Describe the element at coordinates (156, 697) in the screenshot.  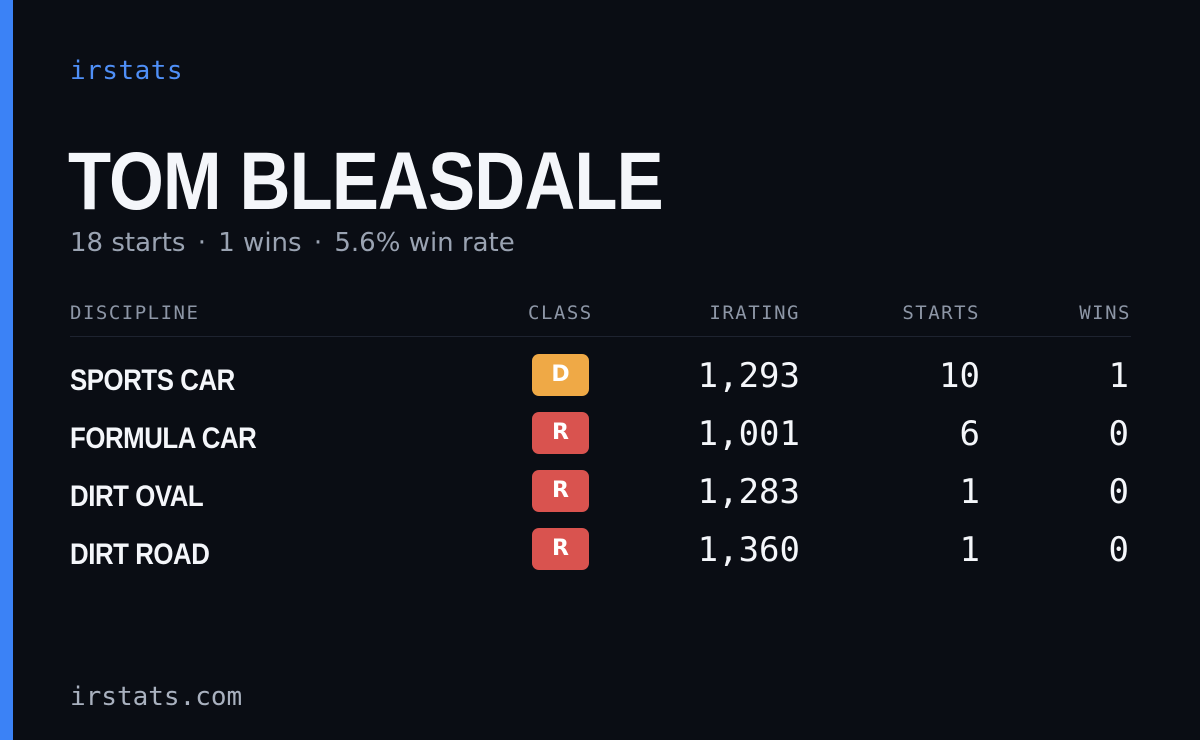
I see `footer-url: irstats.com` at that location.